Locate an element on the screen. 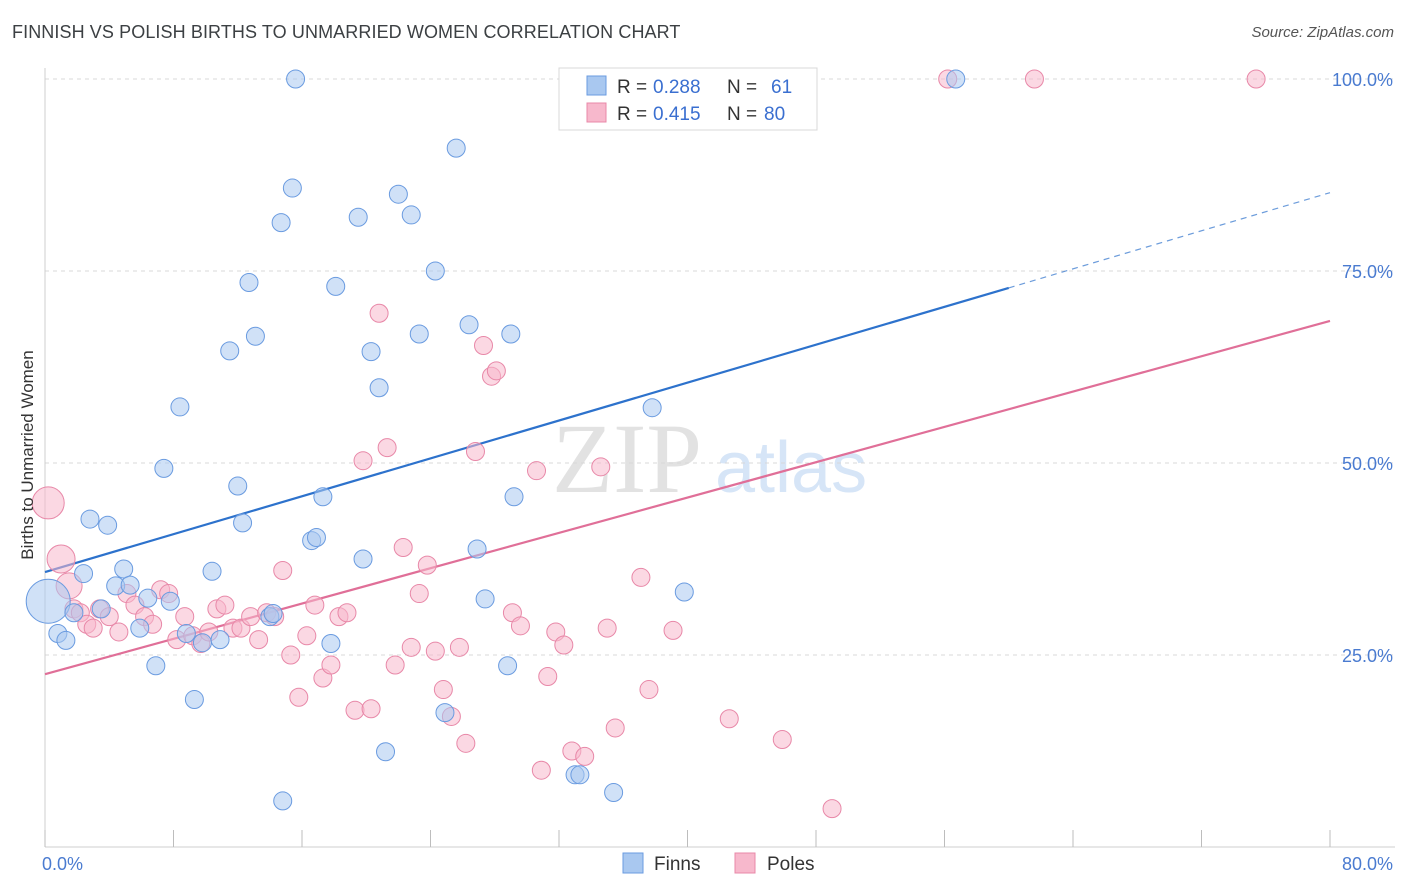 Image resolution: width=1406 pixels, height=892 pixels. legend-poles-n-value: 80 is located at coordinates (774, 114).